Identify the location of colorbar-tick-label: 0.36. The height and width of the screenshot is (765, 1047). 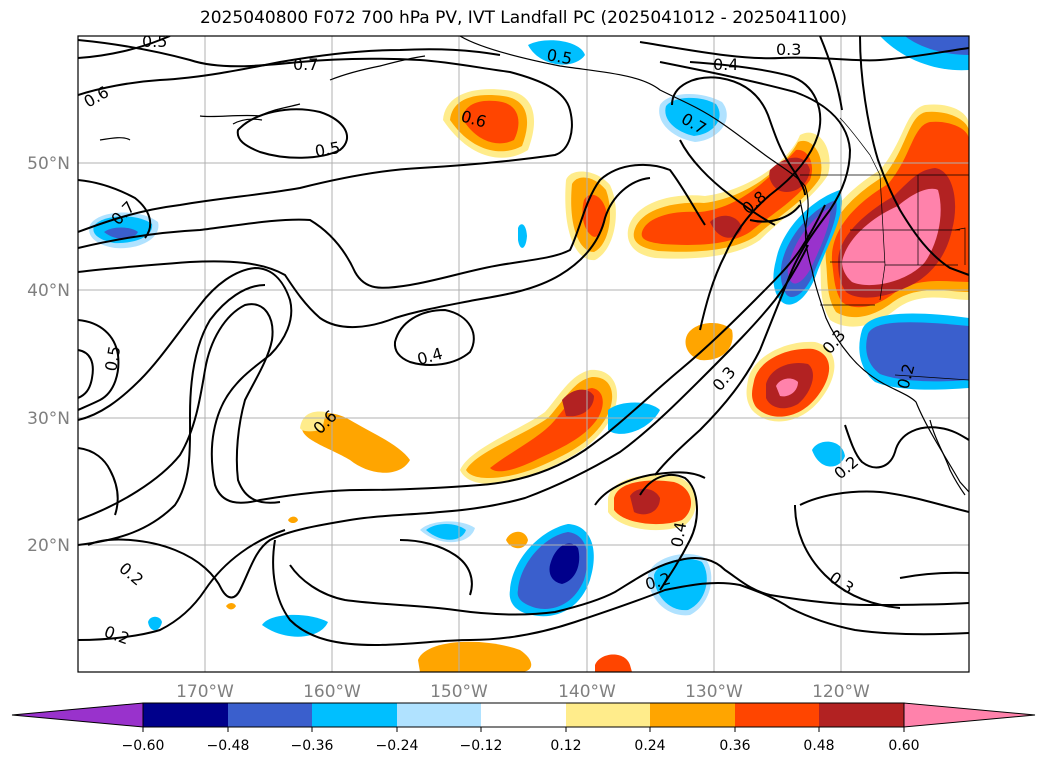
(734, 746).